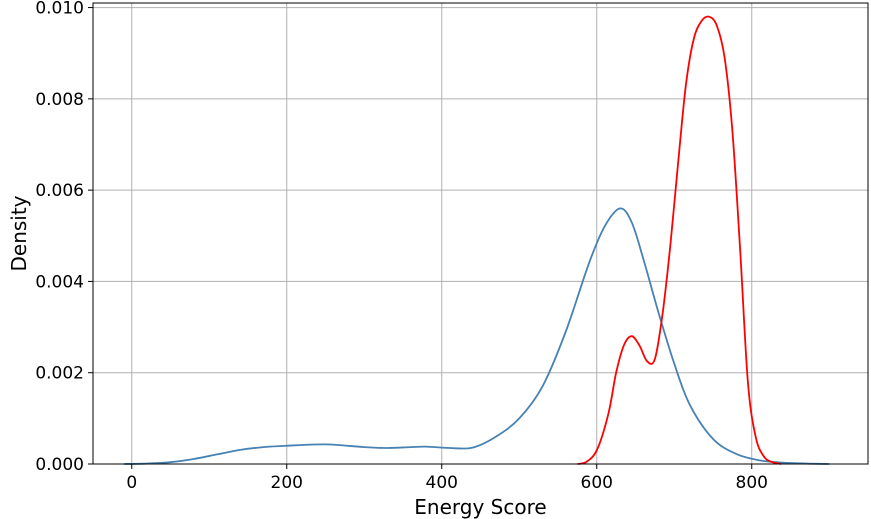 This screenshot has width=871, height=519. What do you see at coordinates (59, 191) in the screenshot?
I see `y-tick-label: 0.006` at bounding box center [59, 191].